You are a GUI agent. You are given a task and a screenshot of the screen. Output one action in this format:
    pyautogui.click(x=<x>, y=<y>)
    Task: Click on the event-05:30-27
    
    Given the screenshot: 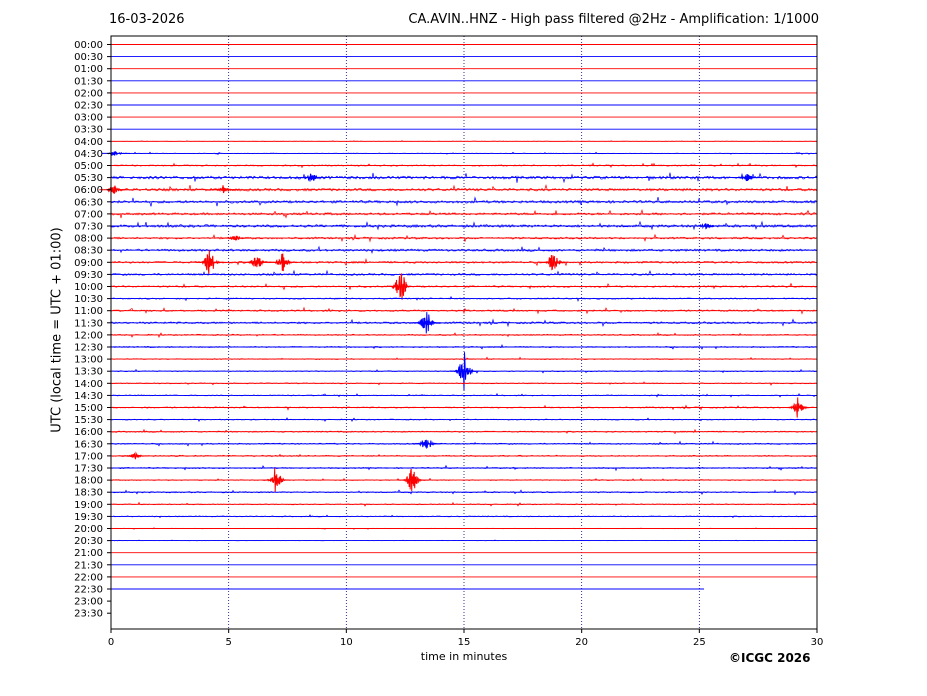 What is the action you would take?
    pyautogui.click(x=746, y=178)
    